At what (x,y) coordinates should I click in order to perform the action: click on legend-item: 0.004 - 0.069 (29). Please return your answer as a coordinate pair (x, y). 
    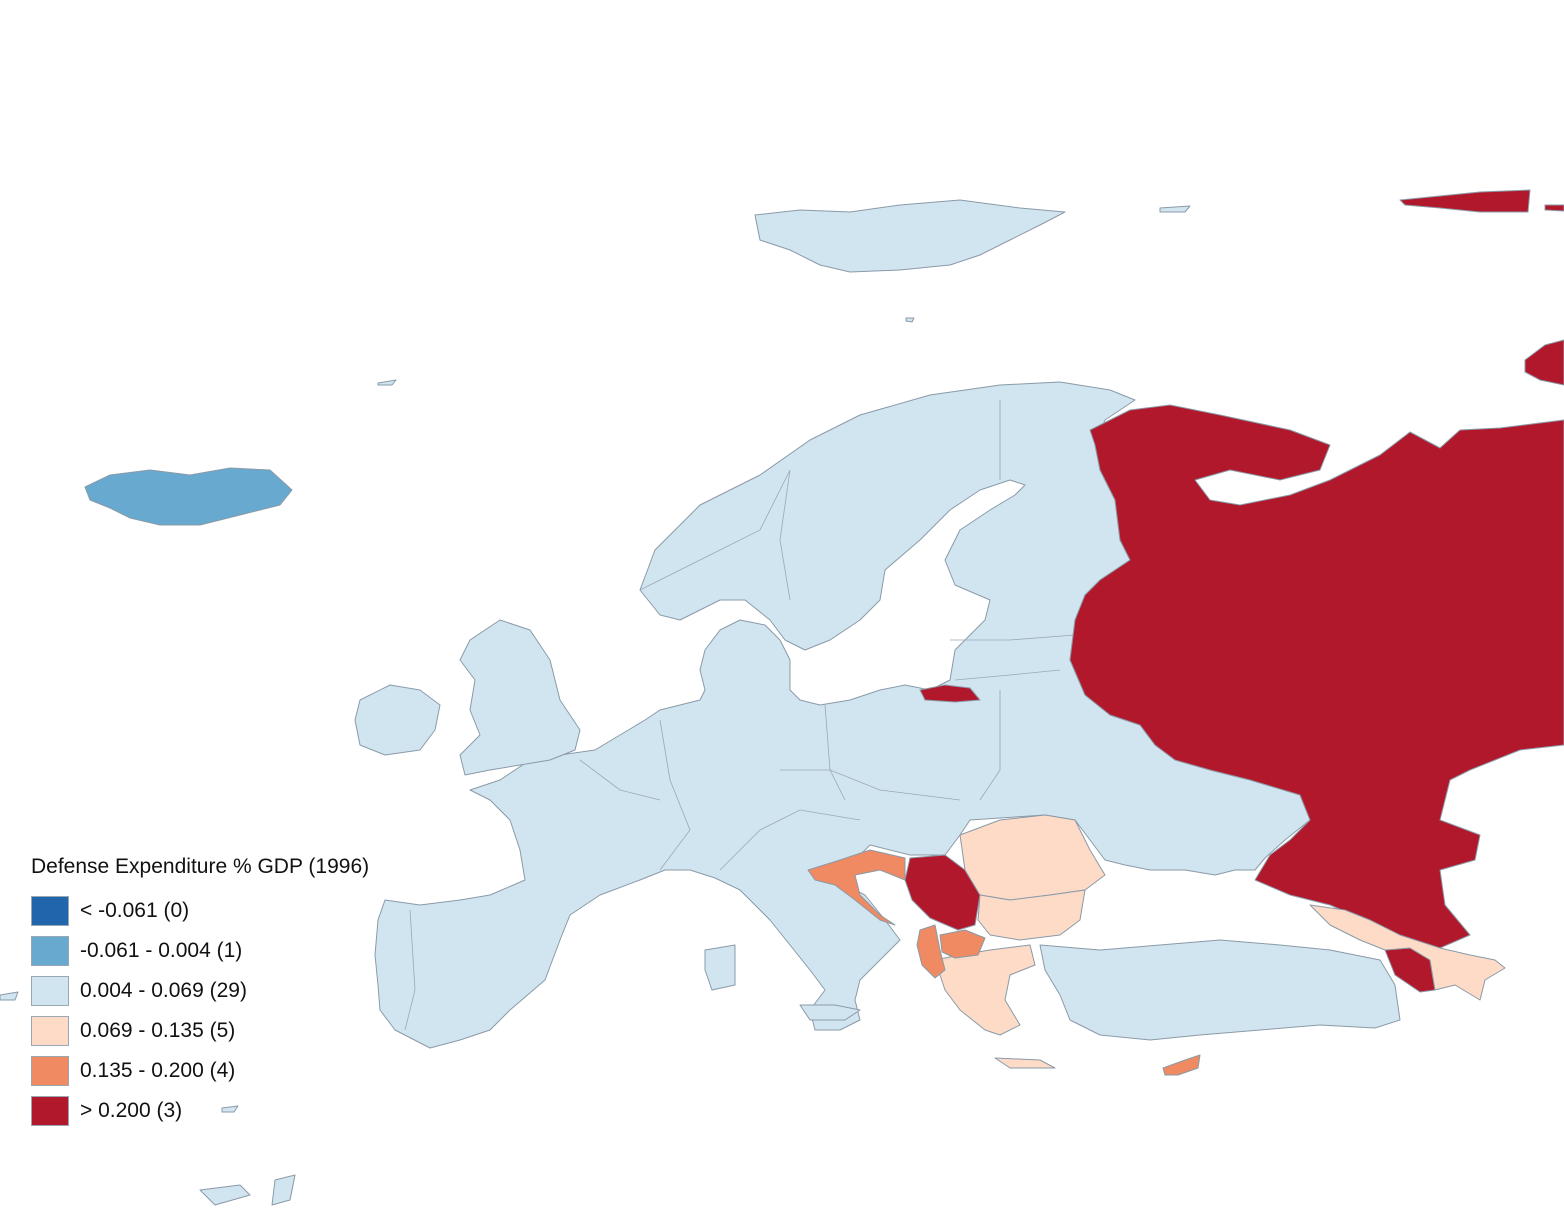
    Looking at the image, I should click on (200, 991).